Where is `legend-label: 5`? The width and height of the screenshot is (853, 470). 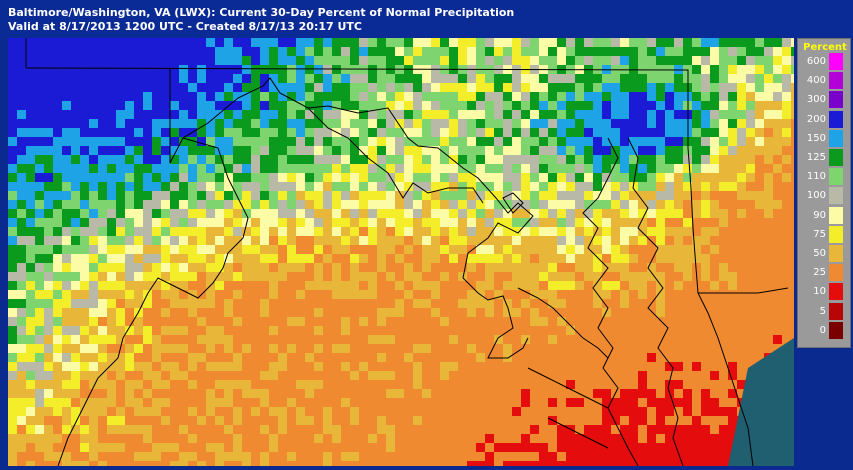 legend-label: 5 is located at coordinates (822, 311).